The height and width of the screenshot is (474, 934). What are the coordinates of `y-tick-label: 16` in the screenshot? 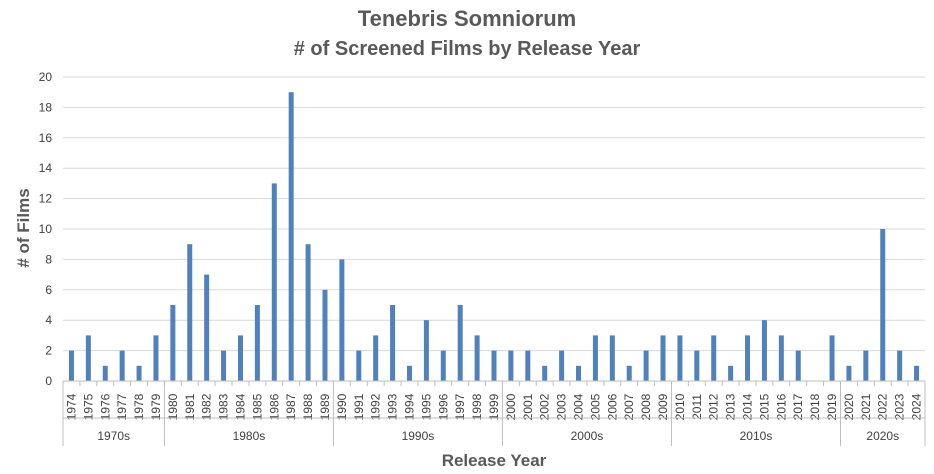 It's located at (46, 138).